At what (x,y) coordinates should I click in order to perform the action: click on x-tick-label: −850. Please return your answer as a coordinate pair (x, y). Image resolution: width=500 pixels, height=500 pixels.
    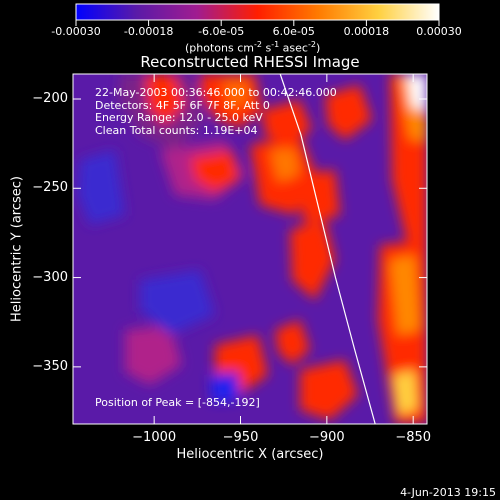
    Looking at the image, I should click on (413, 437).